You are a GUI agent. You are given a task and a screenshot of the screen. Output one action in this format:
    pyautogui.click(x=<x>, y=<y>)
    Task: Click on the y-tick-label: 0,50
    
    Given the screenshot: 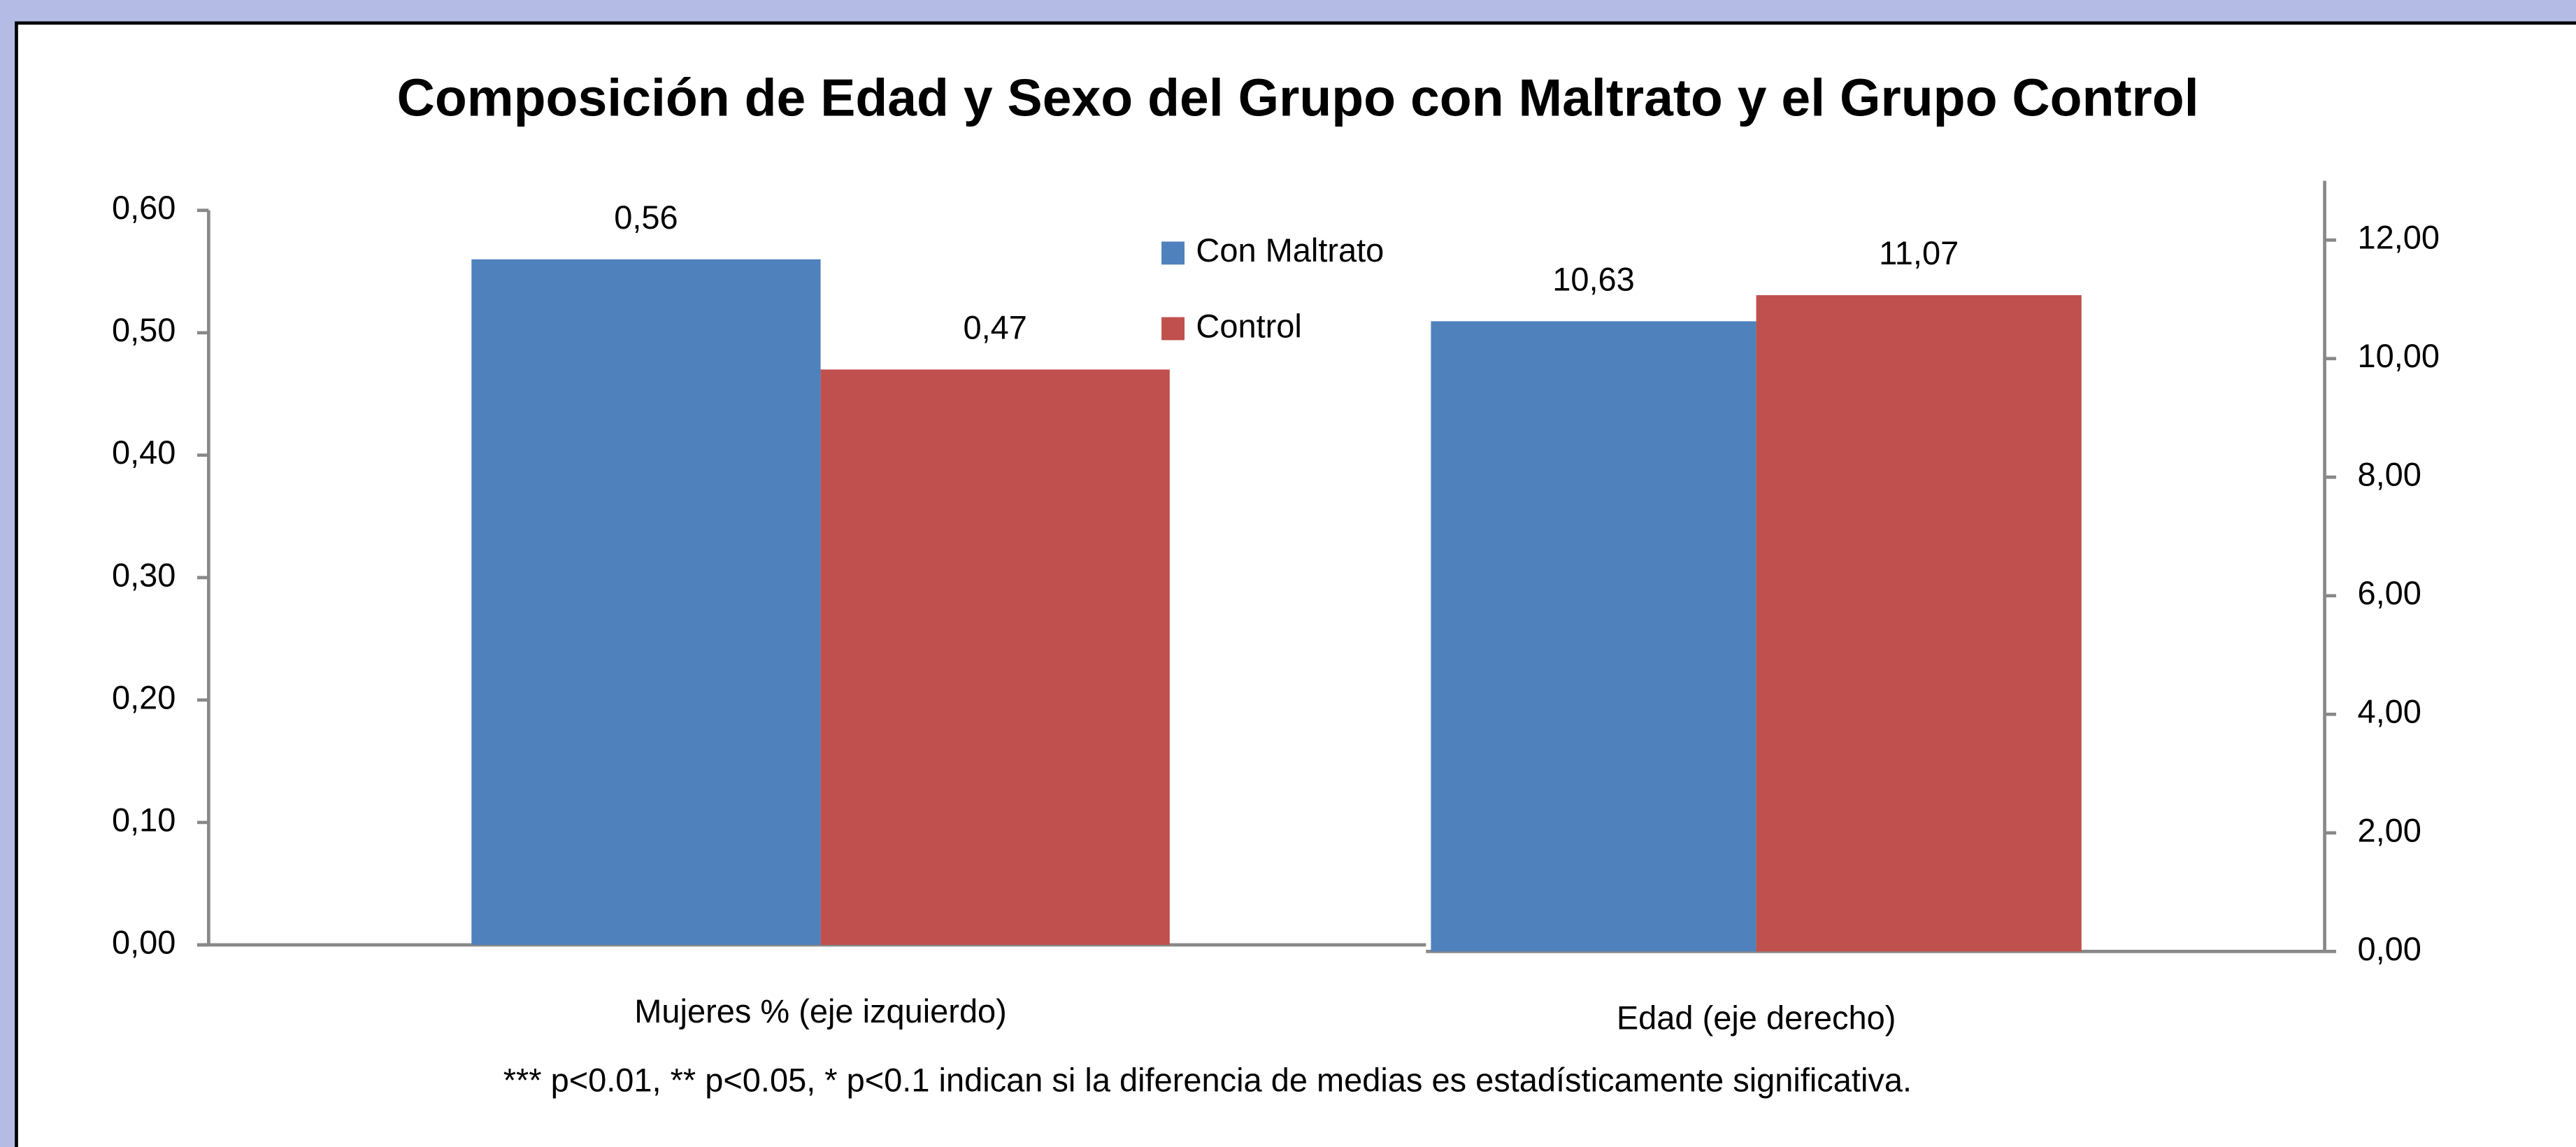 What is the action you would take?
    pyautogui.click(x=144, y=329)
    